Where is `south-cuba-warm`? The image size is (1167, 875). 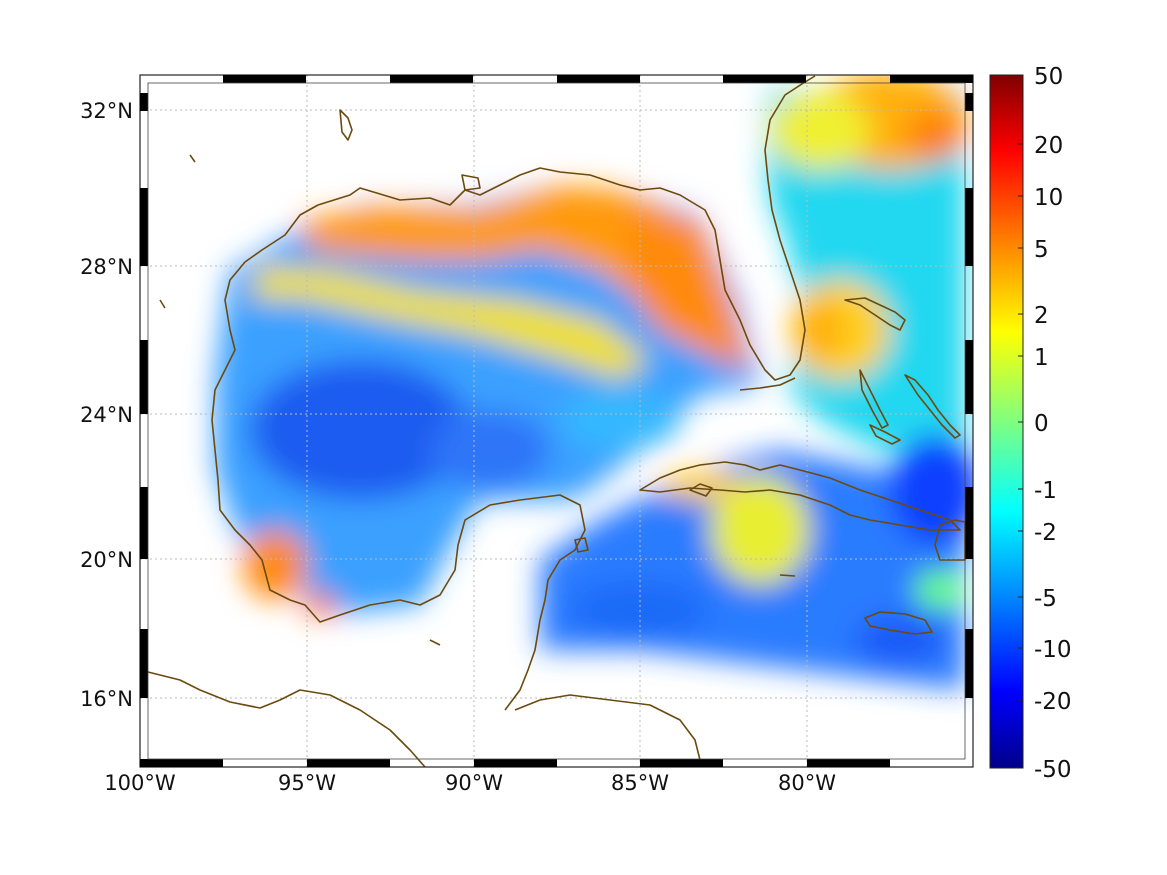
south-cuba-warm is located at coordinates (760, 530).